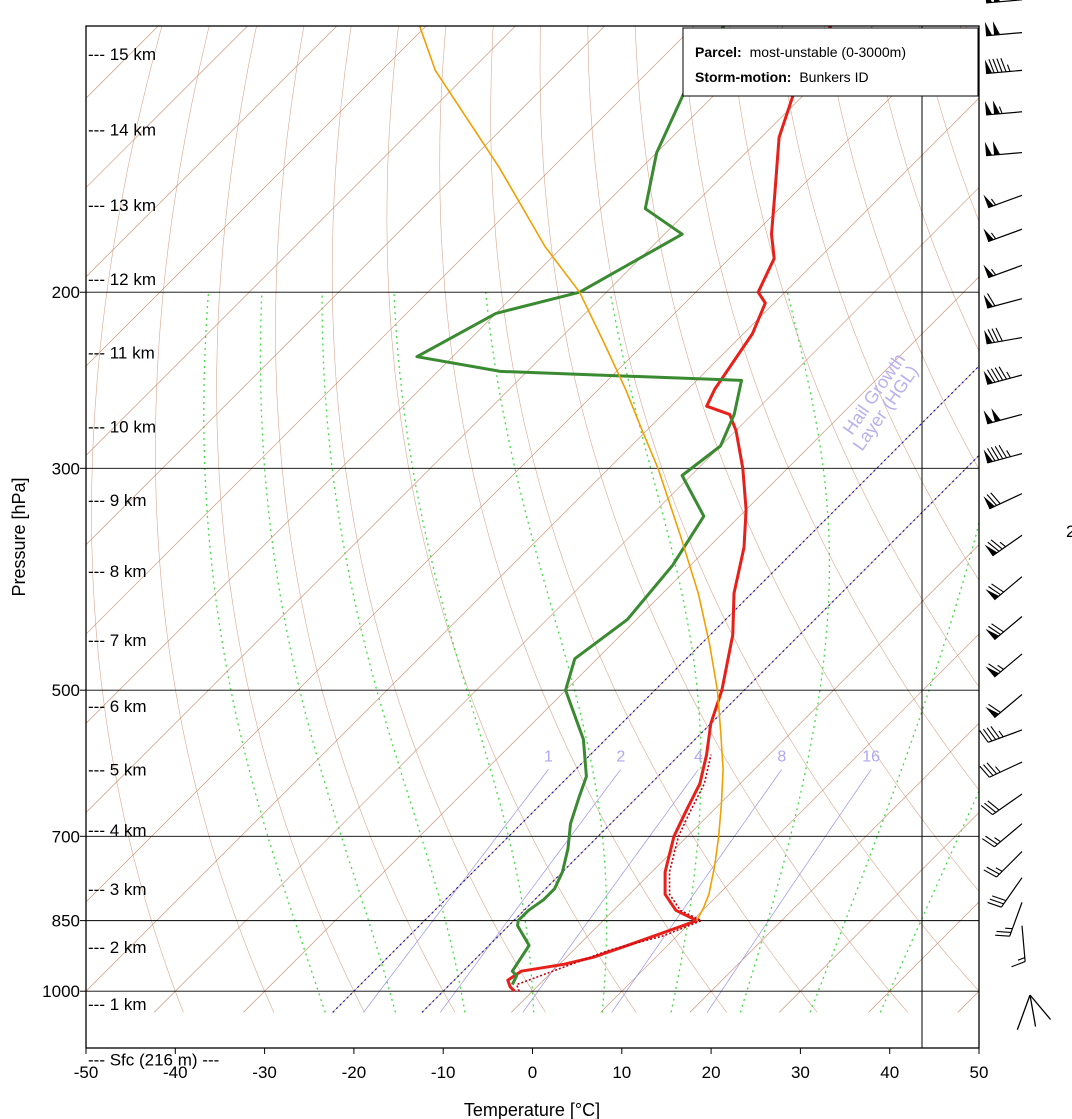 Image resolution: width=1072 pixels, height=1119 pixels. Describe the element at coordinates (175, 1072) in the screenshot. I see `x-tick-label: -40` at that location.